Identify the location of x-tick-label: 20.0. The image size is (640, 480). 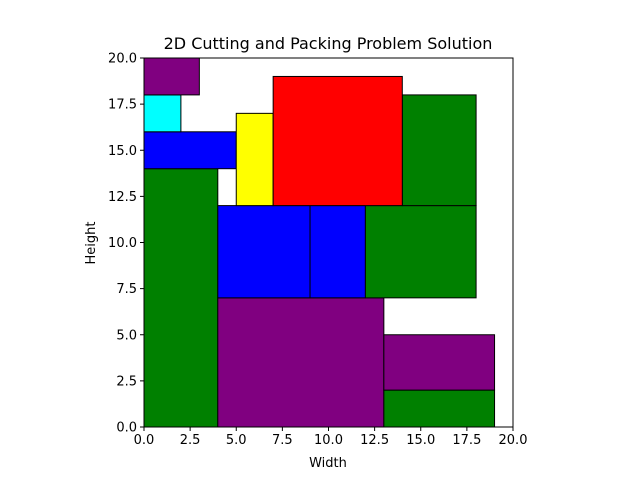
(513, 440).